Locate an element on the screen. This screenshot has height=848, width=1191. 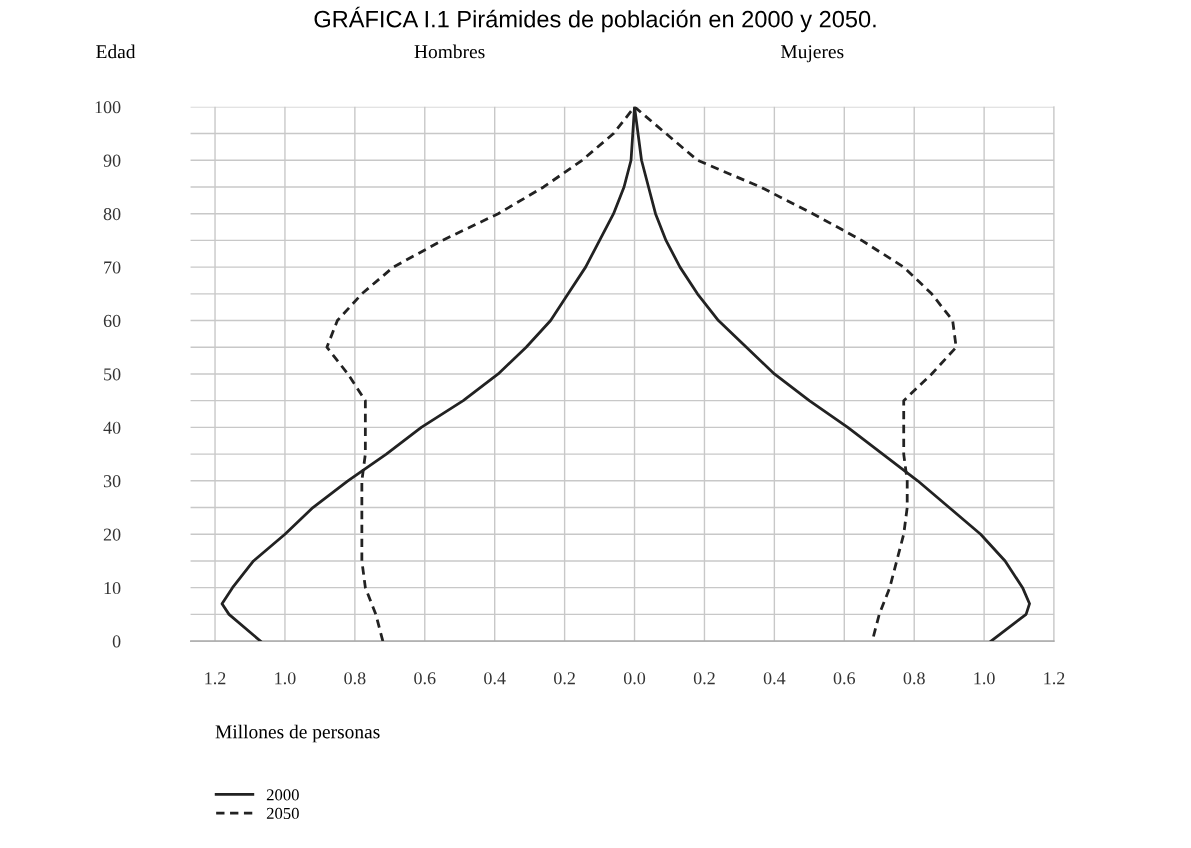
y-tick-label: 90 is located at coordinates (112, 160).